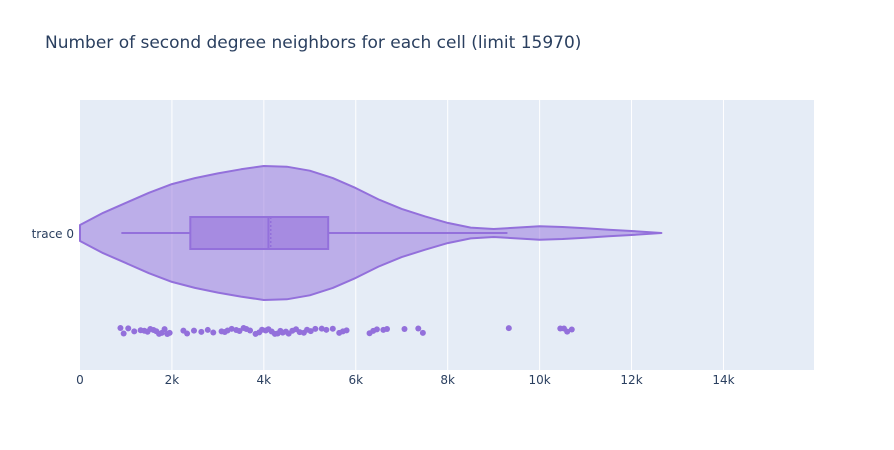  What do you see at coordinates (447, 380) in the screenshot?
I see `x-tick-label: 8k` at bounding box center [447, 380].